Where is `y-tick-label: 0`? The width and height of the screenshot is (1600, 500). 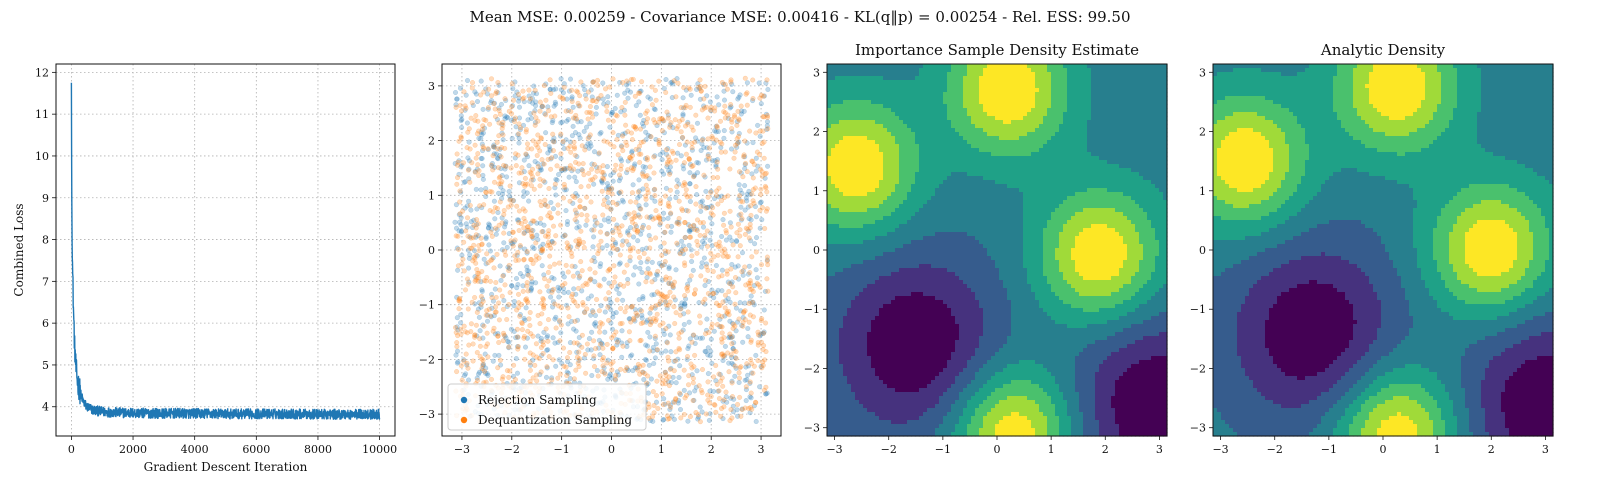 y-tick-label: 0 is located at coordinates (431, 250).